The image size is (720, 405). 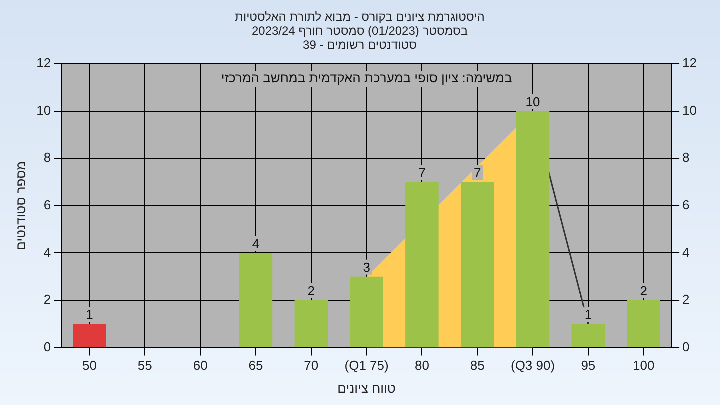 What do you see at coordinates (48, 204) in the screenshot?
I see `y-tick-label: 6` at bounding box center [48, 204].